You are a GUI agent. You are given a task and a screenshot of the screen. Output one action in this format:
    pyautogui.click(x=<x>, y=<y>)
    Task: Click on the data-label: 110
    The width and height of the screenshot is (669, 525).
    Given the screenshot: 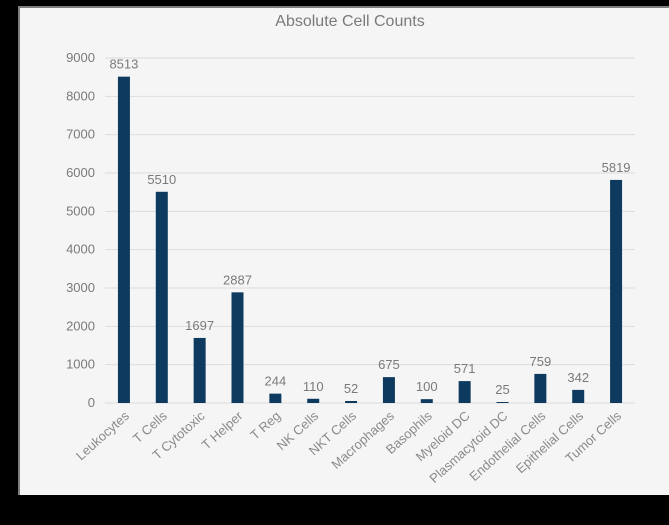 What is the action you would take?
    pyautogui.click(x=313, y=386)
    